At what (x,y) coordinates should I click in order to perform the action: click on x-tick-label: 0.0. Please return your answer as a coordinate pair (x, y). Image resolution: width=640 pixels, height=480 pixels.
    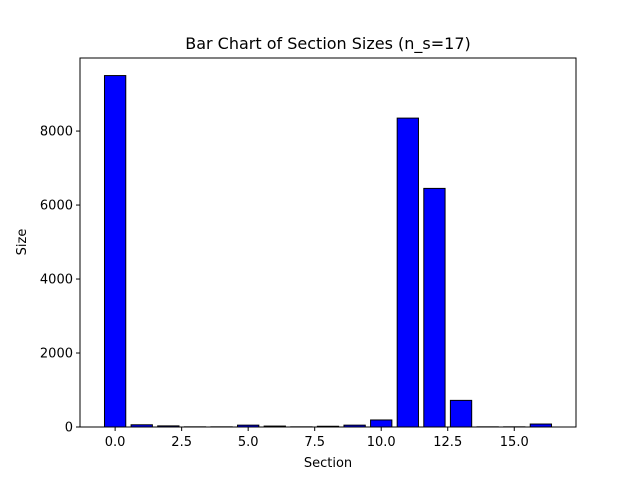
    Looking at the image, I should click on (115, 442).